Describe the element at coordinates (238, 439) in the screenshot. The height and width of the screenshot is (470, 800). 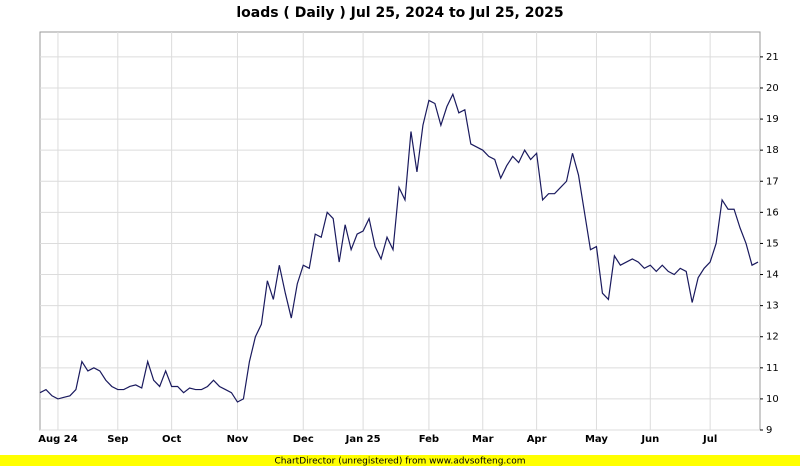
I see `x-tick-label: Nov` at that location.